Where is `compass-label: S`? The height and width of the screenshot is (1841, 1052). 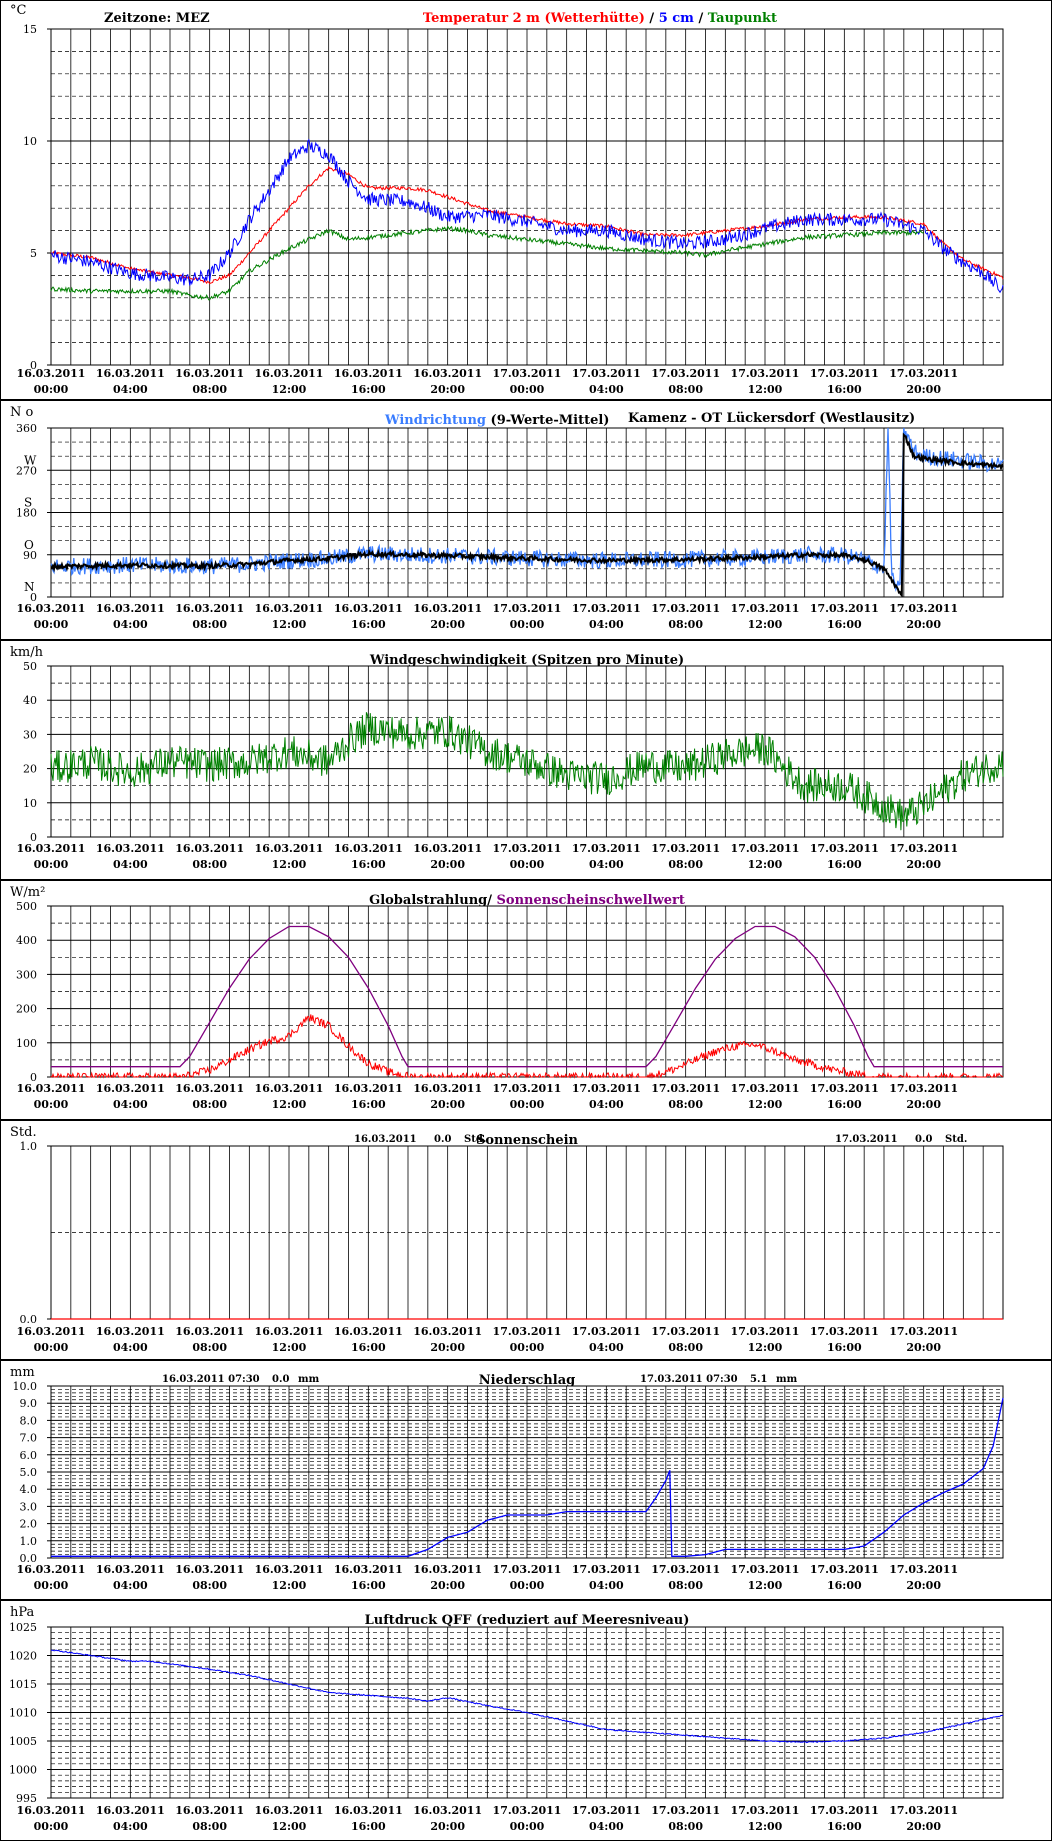
compass-label: S is located at coordinates (28, 503).